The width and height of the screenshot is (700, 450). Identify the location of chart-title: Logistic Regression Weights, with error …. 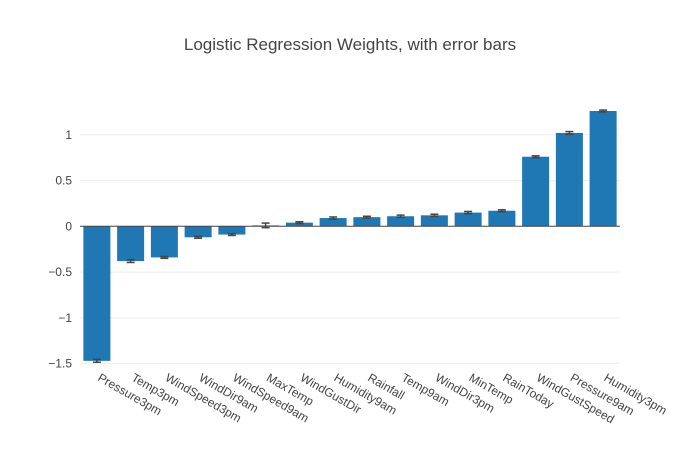
(350, 44).